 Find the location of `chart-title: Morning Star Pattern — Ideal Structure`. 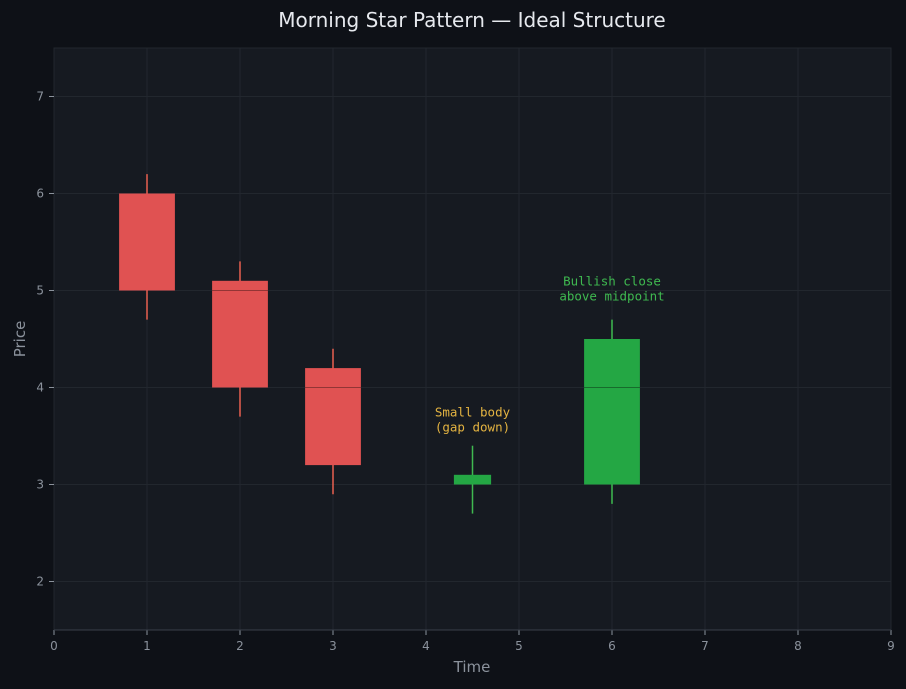

chart-title: Morning Star Pattern — Ideal Structure is located at coordinates (471, 20).